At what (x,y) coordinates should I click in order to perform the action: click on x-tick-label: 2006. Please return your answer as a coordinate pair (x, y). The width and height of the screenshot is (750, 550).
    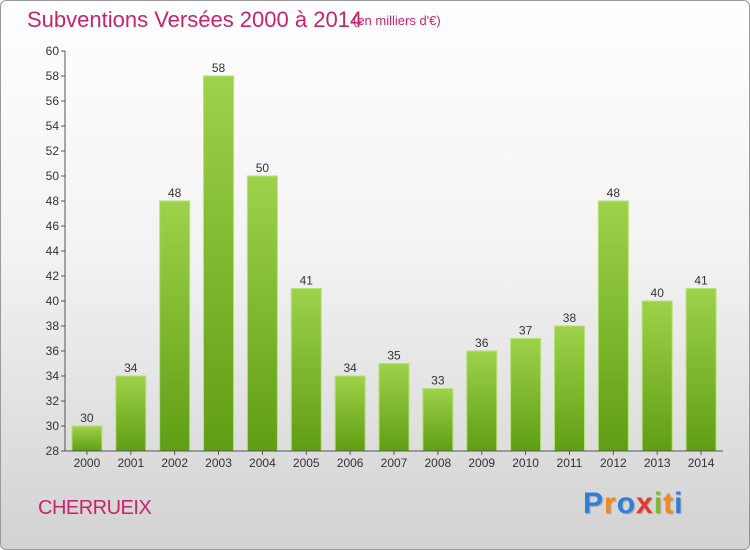
    Looking at the image, I should click on (350, 463).